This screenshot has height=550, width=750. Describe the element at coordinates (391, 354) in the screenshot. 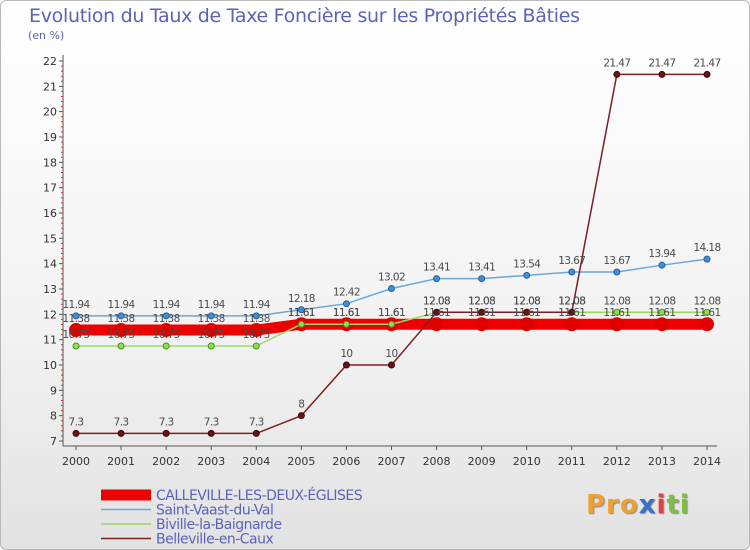

I see `data-label: 10` at that location.